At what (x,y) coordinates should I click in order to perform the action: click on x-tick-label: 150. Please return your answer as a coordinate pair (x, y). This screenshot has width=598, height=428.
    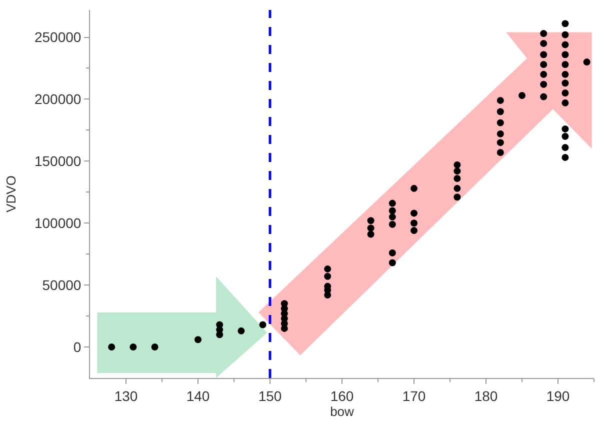
    Looking at the image, I should click on (270, 396).